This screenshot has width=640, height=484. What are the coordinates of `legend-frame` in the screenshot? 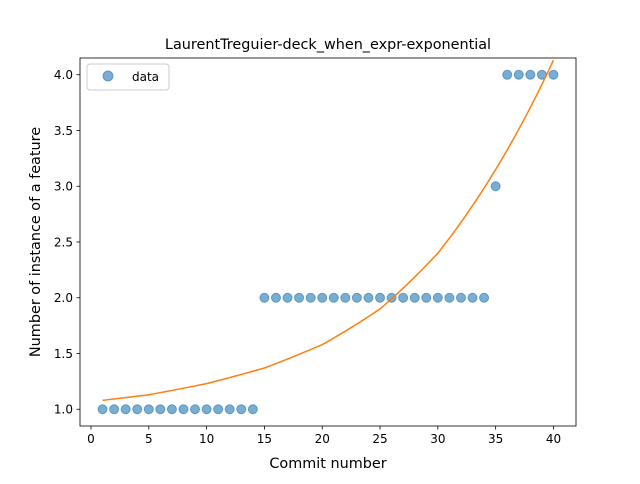 It's located at (128, 77).